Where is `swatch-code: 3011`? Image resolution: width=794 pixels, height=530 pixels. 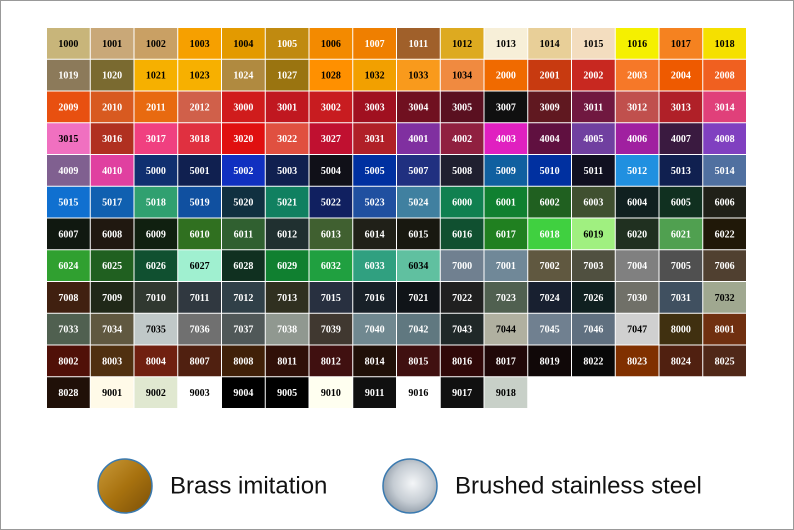
swatch-code: 3011 is located at coordinates (593, 107).